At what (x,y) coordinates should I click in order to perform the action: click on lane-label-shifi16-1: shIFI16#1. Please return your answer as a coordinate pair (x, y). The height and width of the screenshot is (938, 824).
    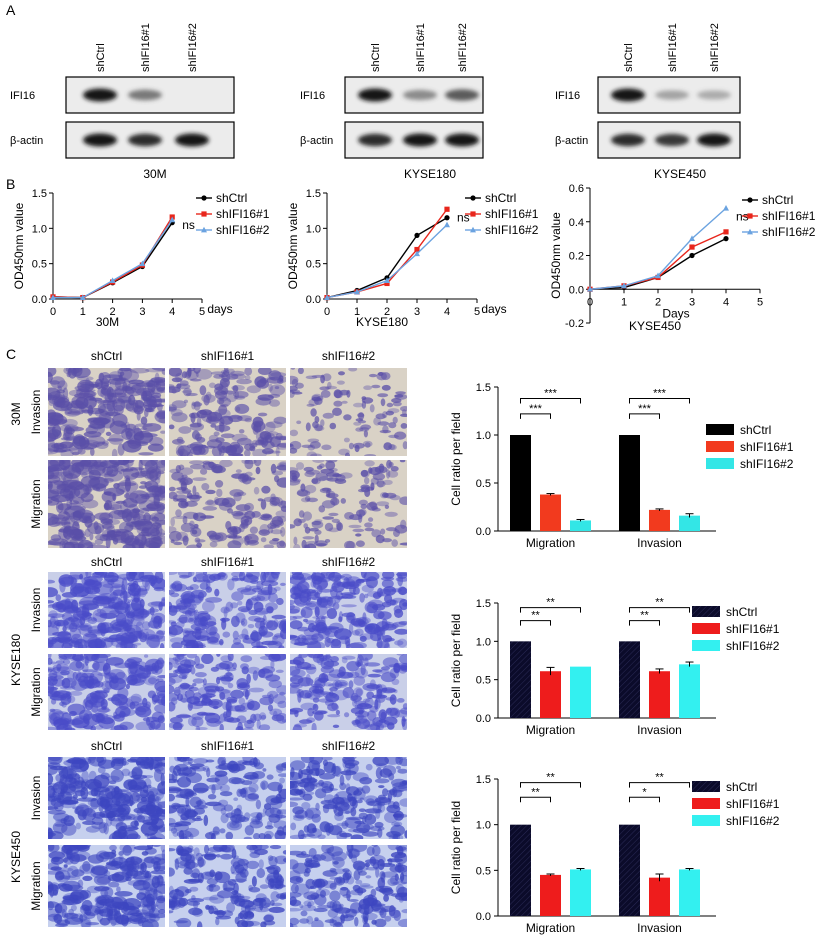
    Looking at the image, I should click on (421, 47).